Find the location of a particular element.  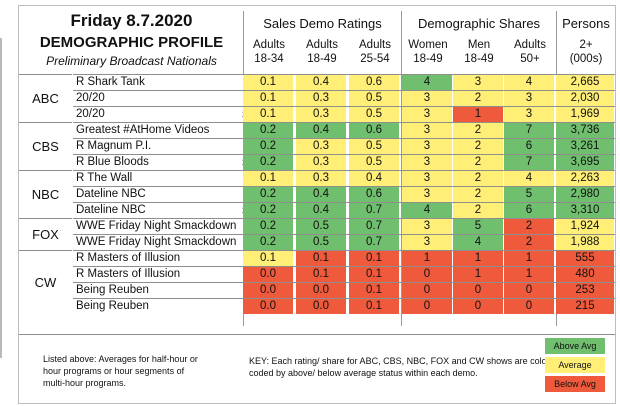

rating-cell: 3,736 is located at coordinates (585, 130).